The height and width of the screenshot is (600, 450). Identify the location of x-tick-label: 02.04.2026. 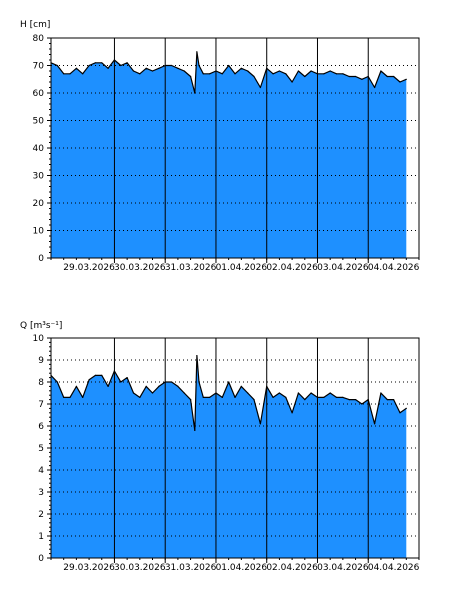
(292, 568).